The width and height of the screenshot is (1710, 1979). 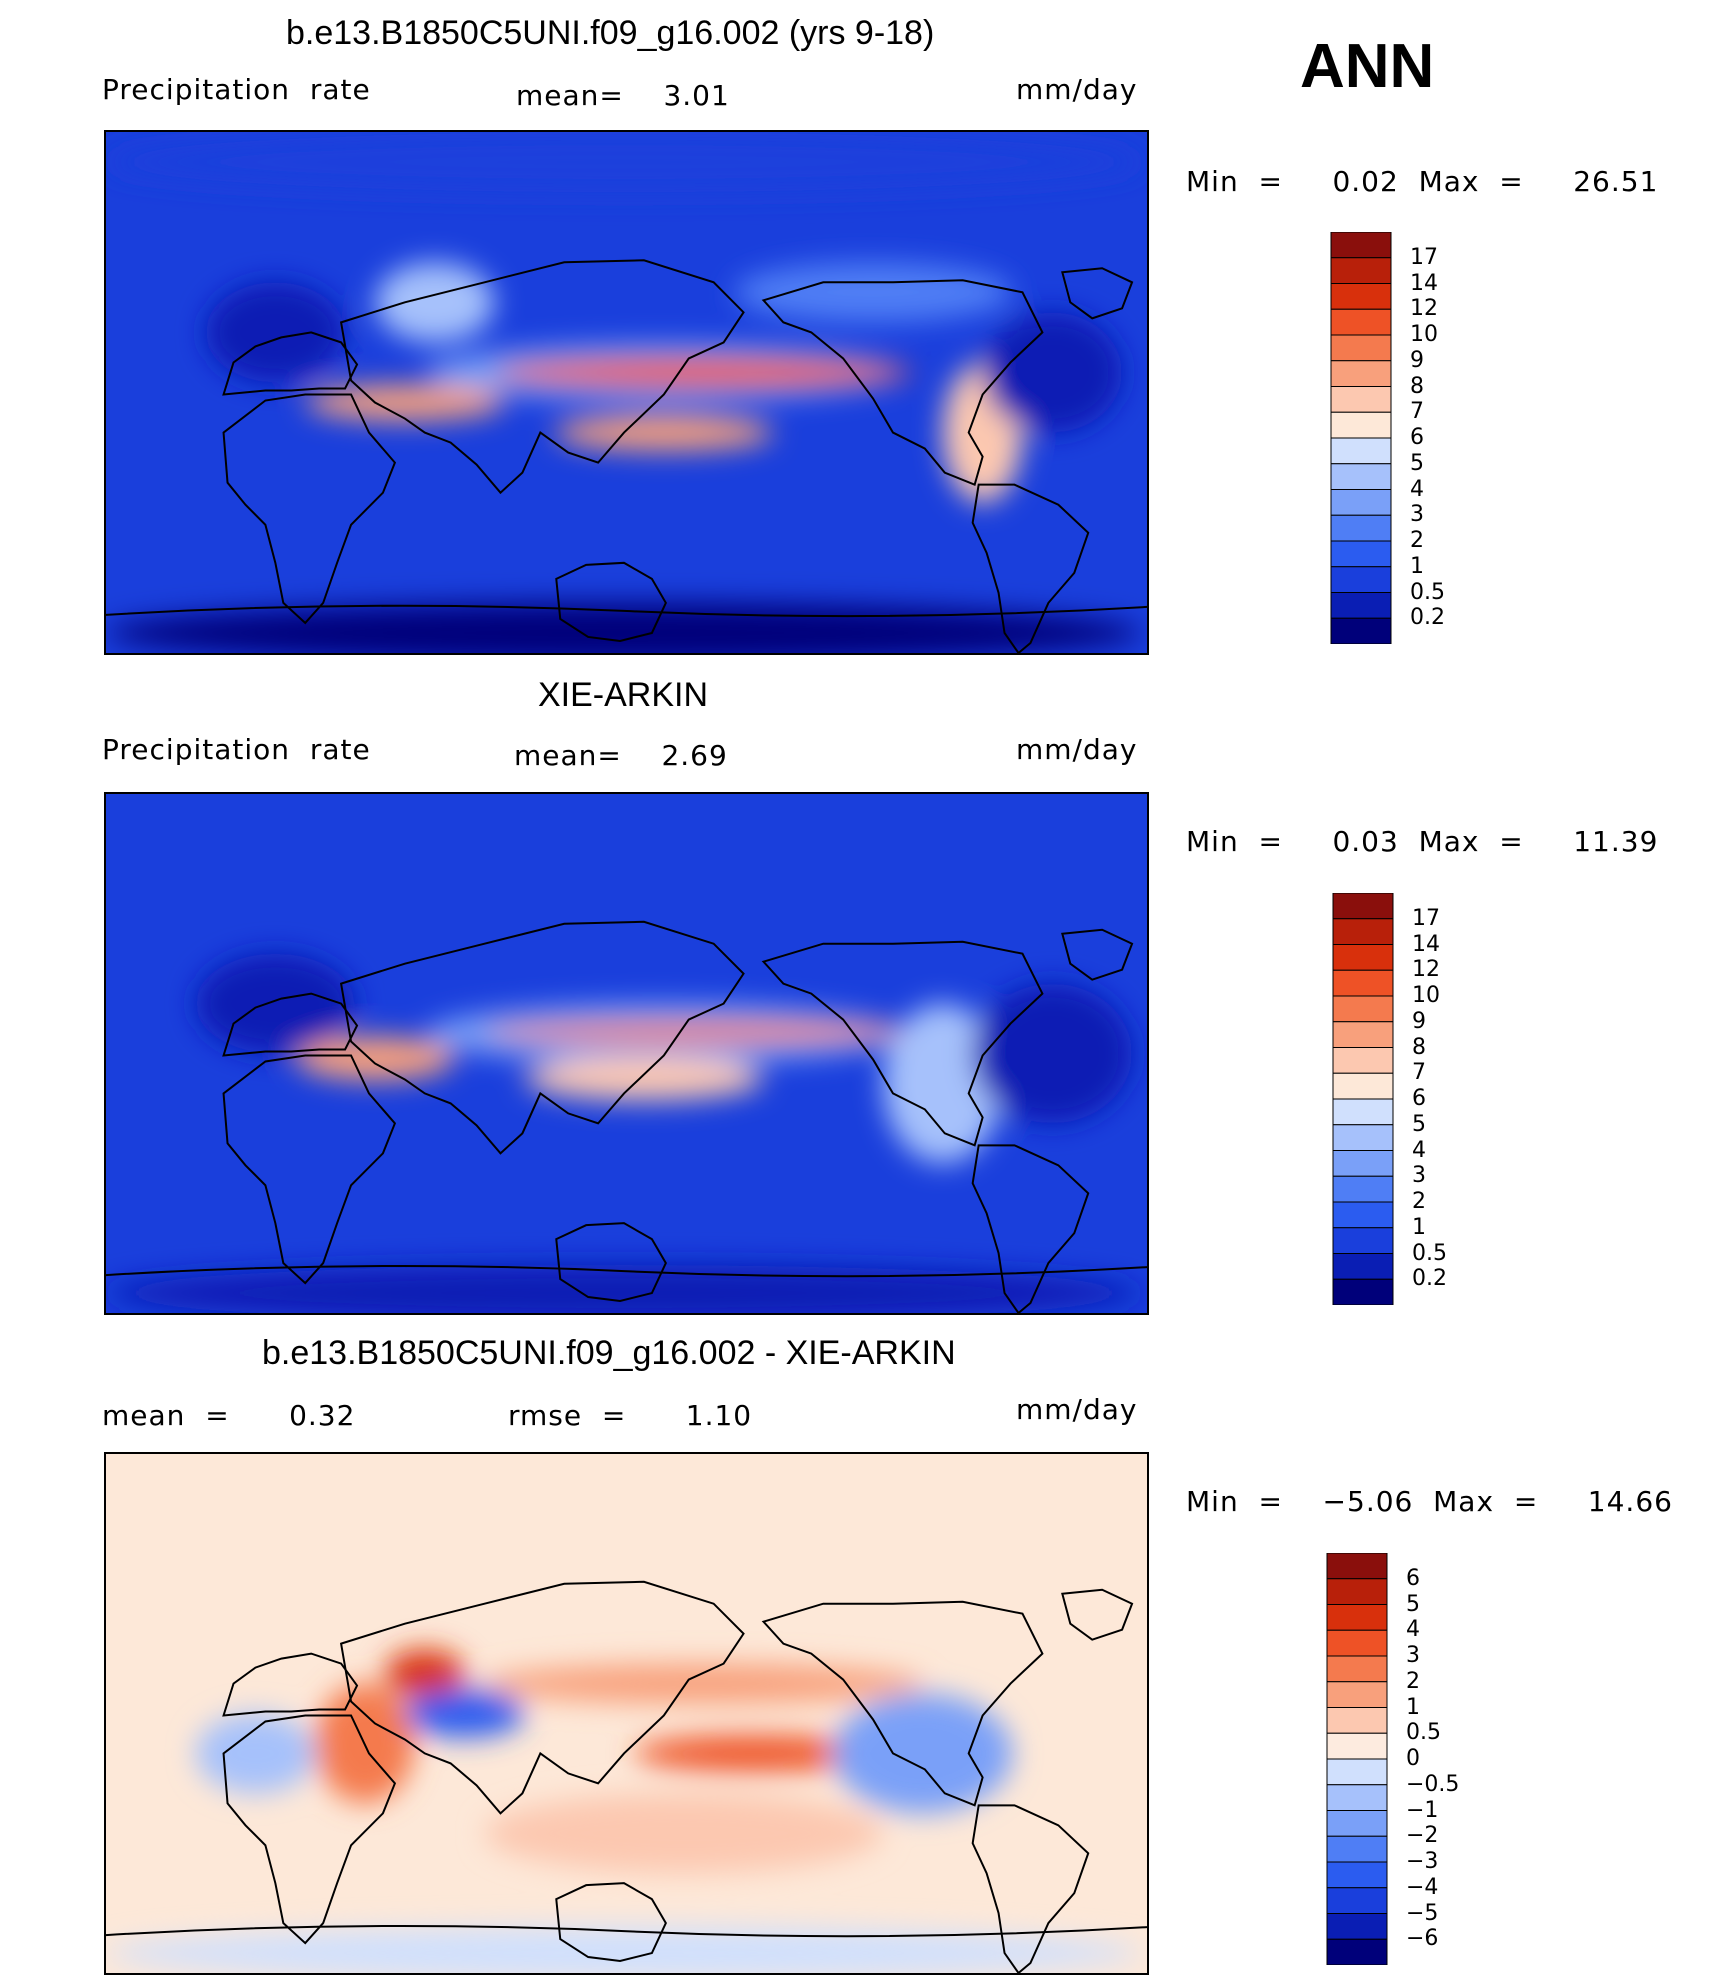 What do you see at coordinates (1077, 749) in the screenshot?
I see `units-label: mm/day` at bounding box center [1077, 749].